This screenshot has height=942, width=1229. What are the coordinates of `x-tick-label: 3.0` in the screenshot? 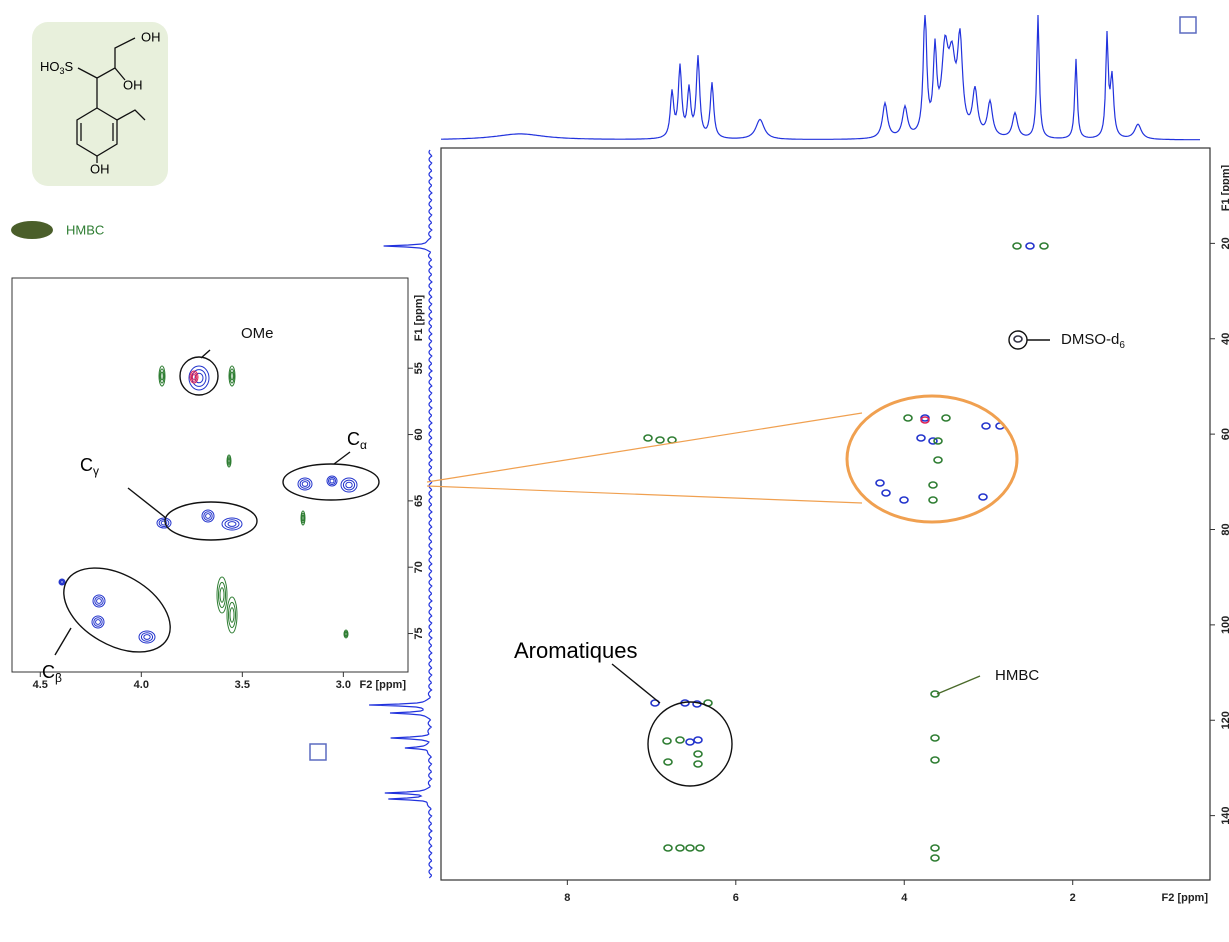 It's located at (343, 685).